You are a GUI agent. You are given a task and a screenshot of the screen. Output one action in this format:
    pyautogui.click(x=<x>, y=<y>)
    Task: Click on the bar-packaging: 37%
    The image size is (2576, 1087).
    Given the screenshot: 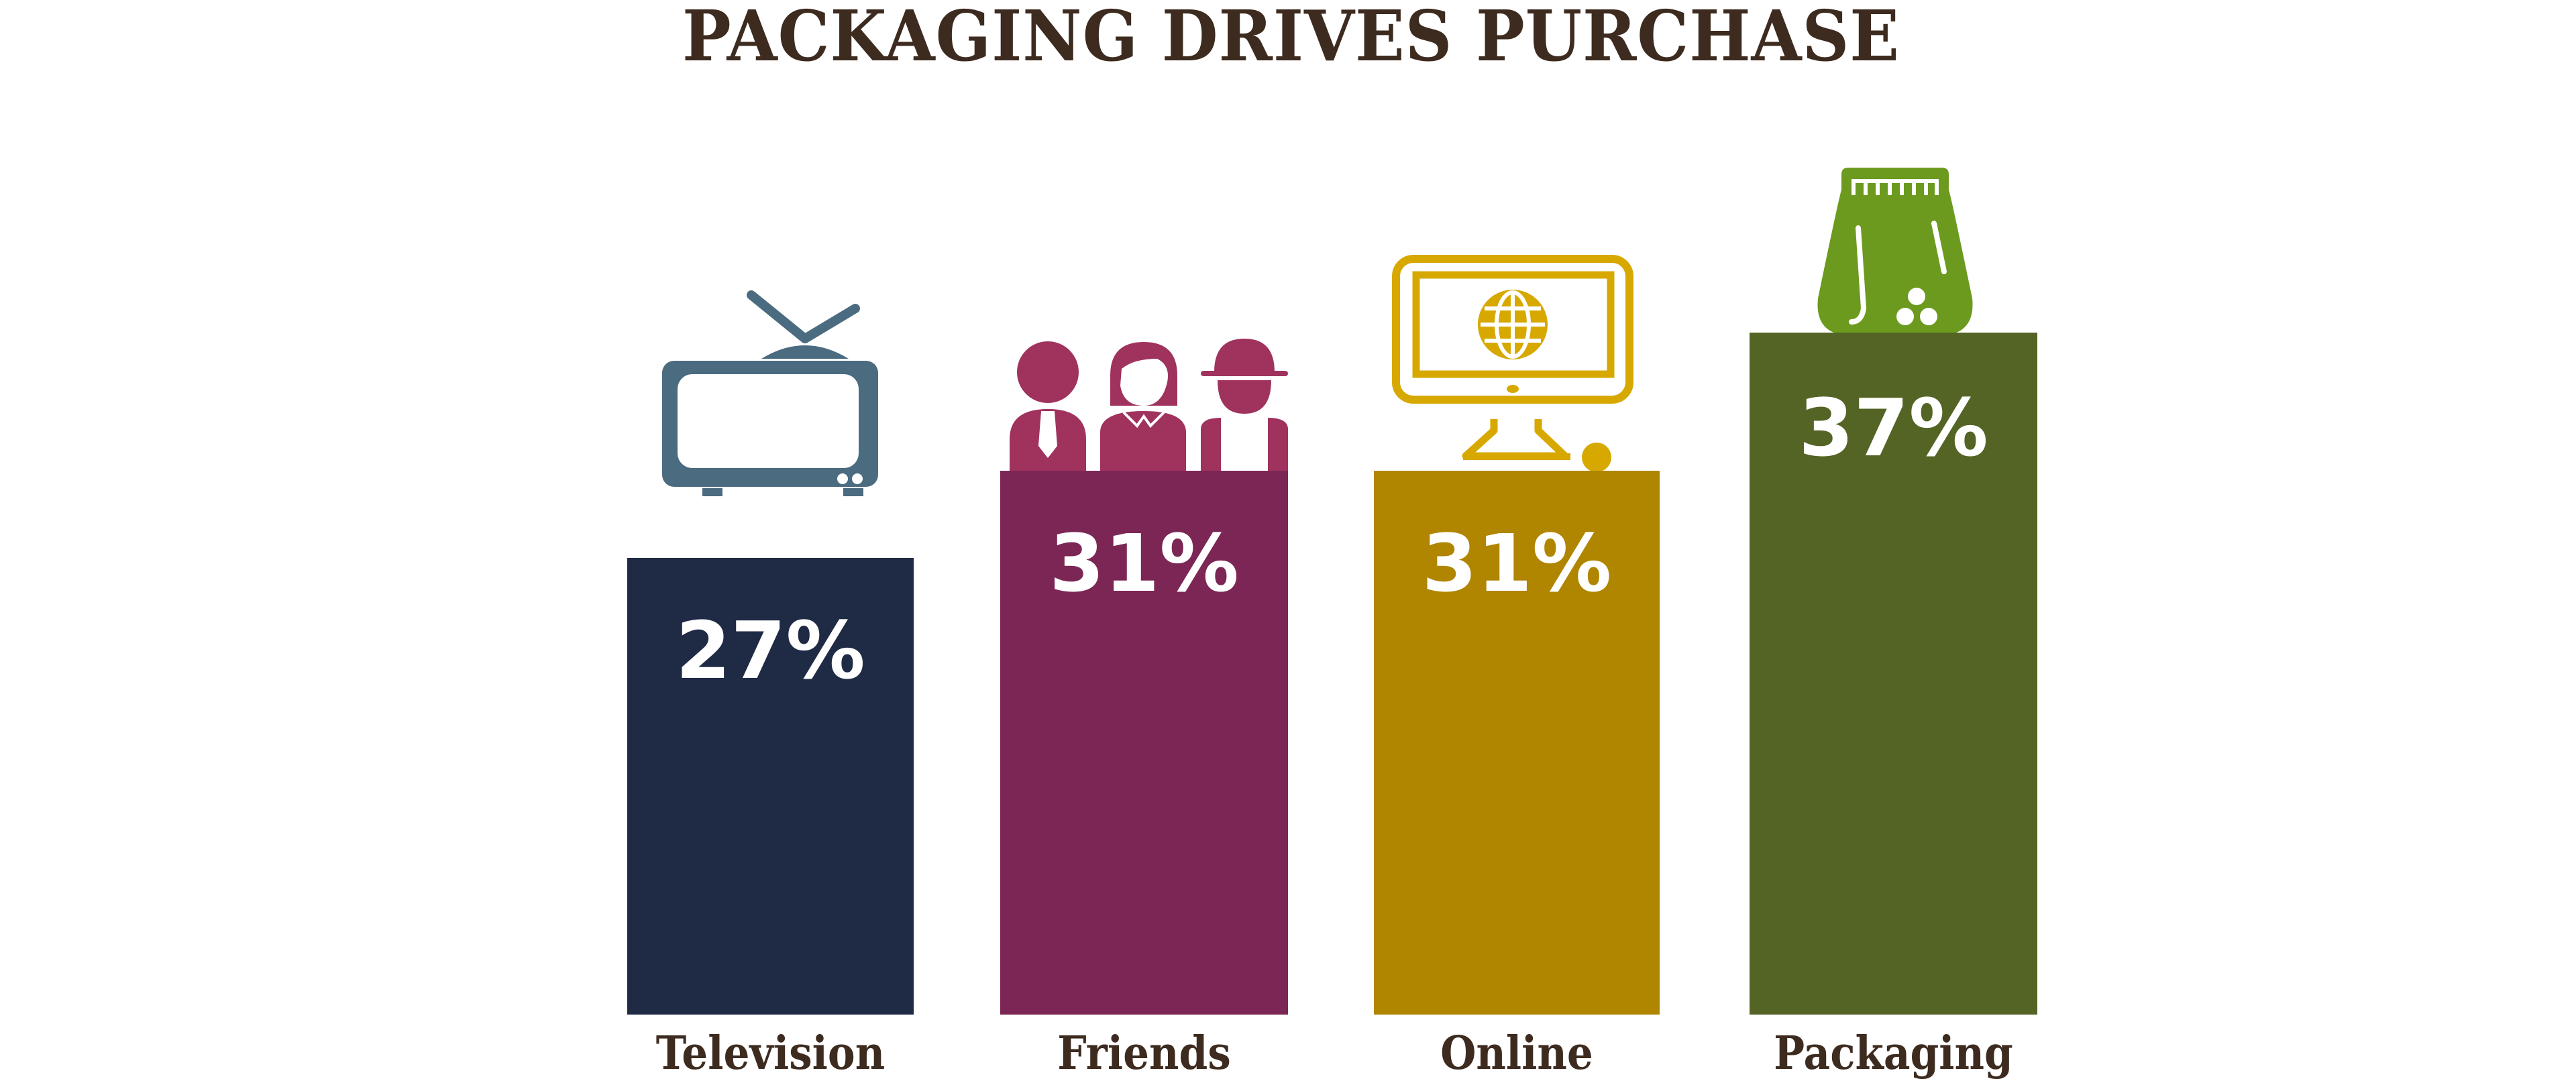 What is the action you would take?
    pyautogui.click(x=1893, y=674)
    